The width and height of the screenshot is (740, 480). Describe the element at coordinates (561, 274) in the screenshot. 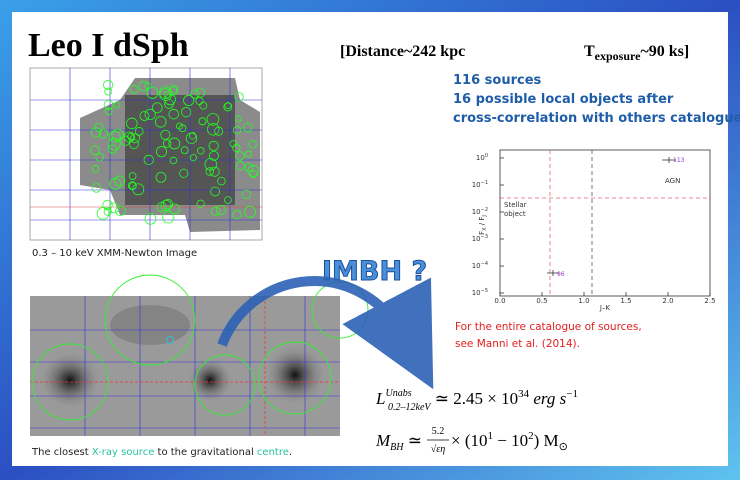

I see `source-label: 96` at that location.